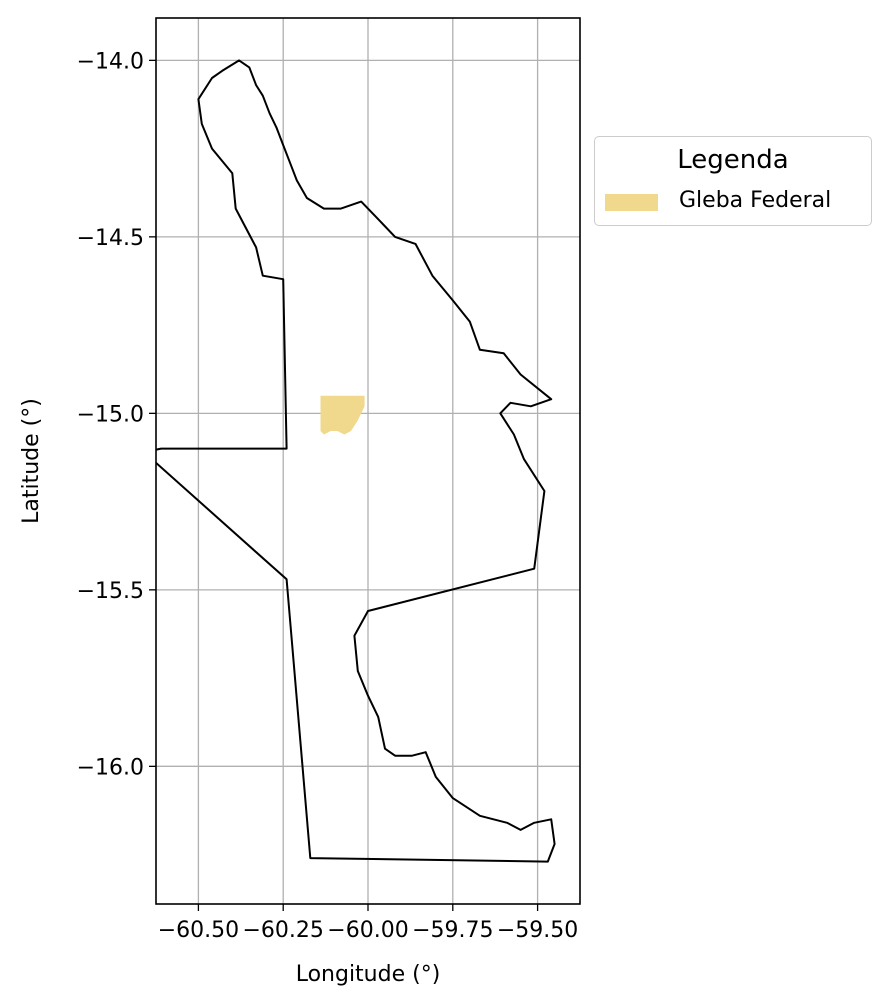 This screenshot has height=1006, width=893. I want to click on x-tick-label-4: −59.50, so click(537, 930).